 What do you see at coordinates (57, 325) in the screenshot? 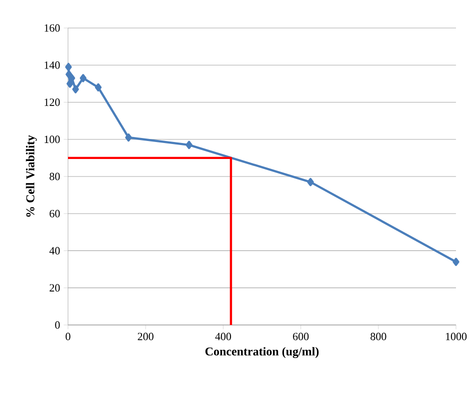
I see `y-tick-label: 0` at bounding box center [57, 325].